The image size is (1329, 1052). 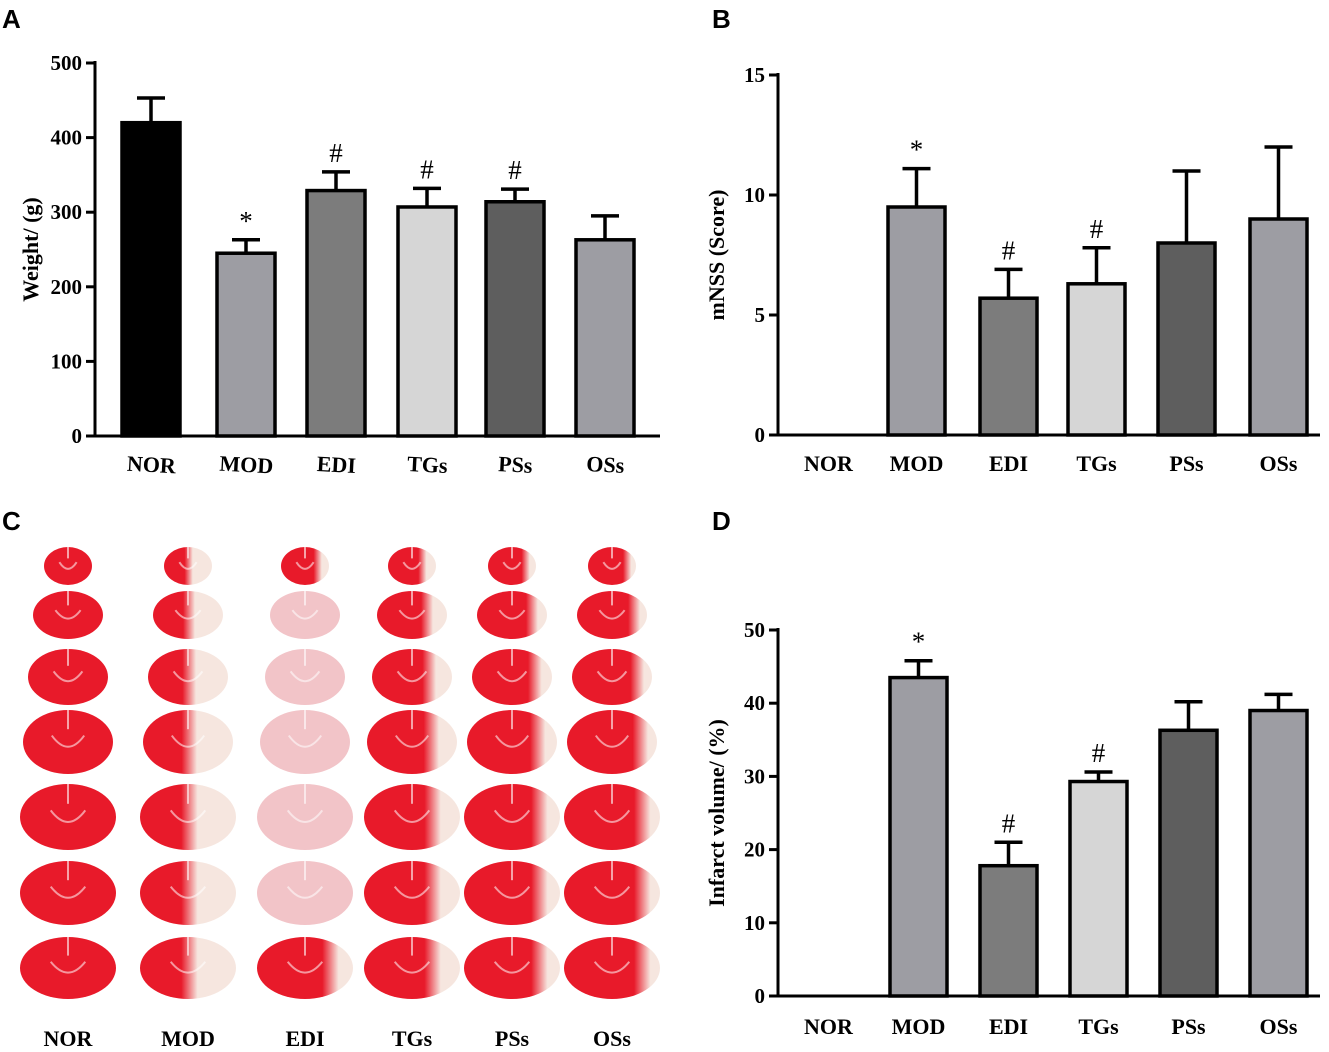 I want to click on y-tick-label: 100, so click(x=67, y=361).